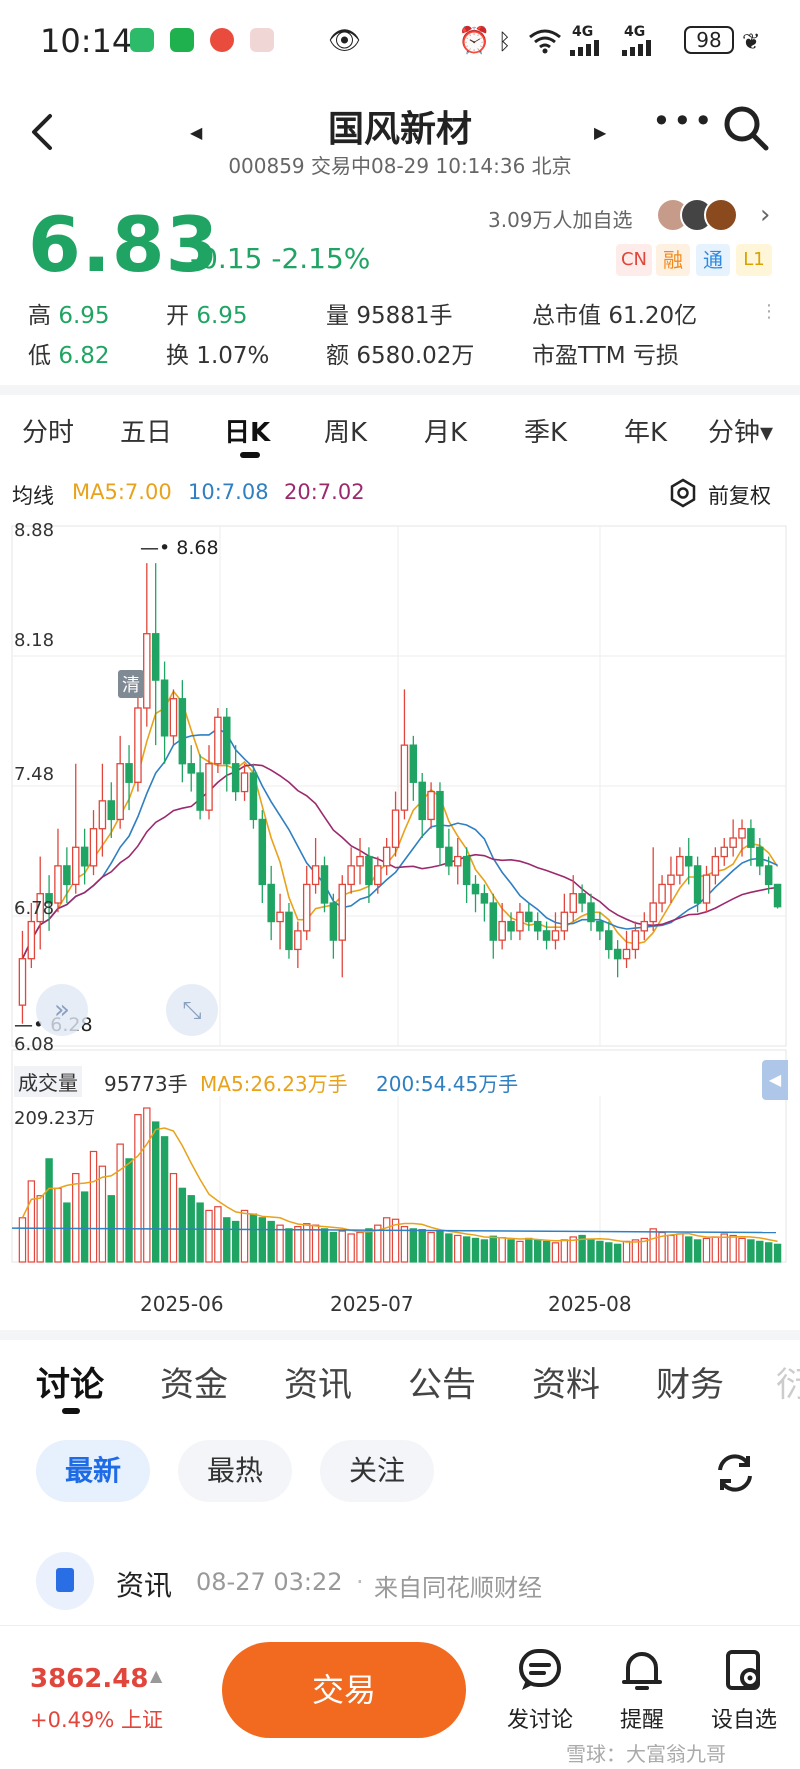 Image resolution: width=800 pixels, height=1769 pixels. I want to click on back-icon, so click(42, 132).